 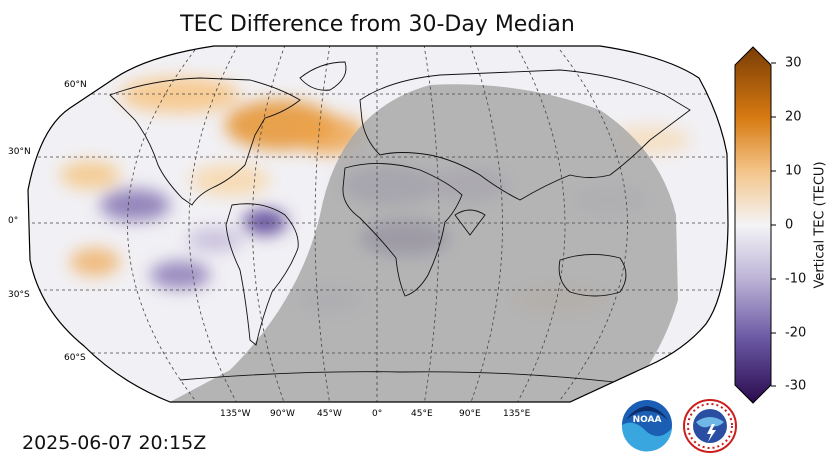 I want to click on colorbar-tick-neg10: -10, so click(x=796, y=279).